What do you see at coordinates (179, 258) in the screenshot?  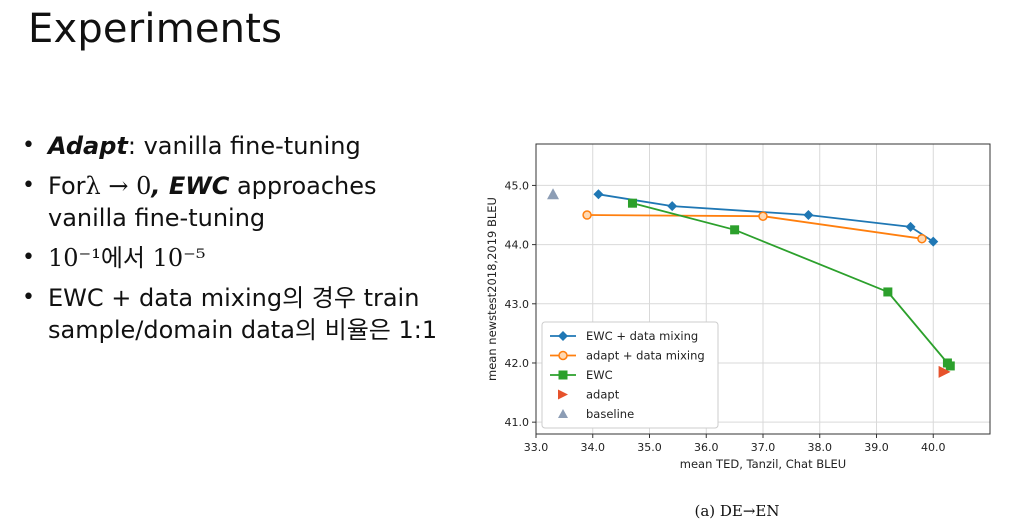 I see `range-end: 10⁻⁵` at bounding box center [179, 258].